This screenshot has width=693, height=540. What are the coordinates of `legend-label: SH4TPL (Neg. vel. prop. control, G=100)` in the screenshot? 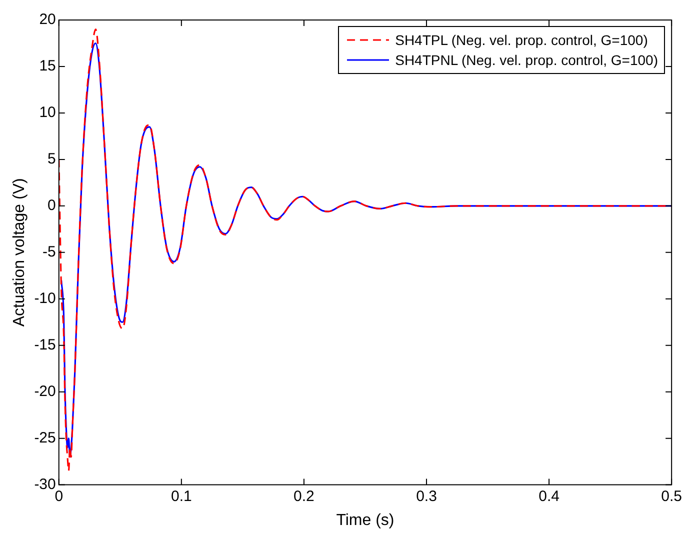 It's located at (521, 40).